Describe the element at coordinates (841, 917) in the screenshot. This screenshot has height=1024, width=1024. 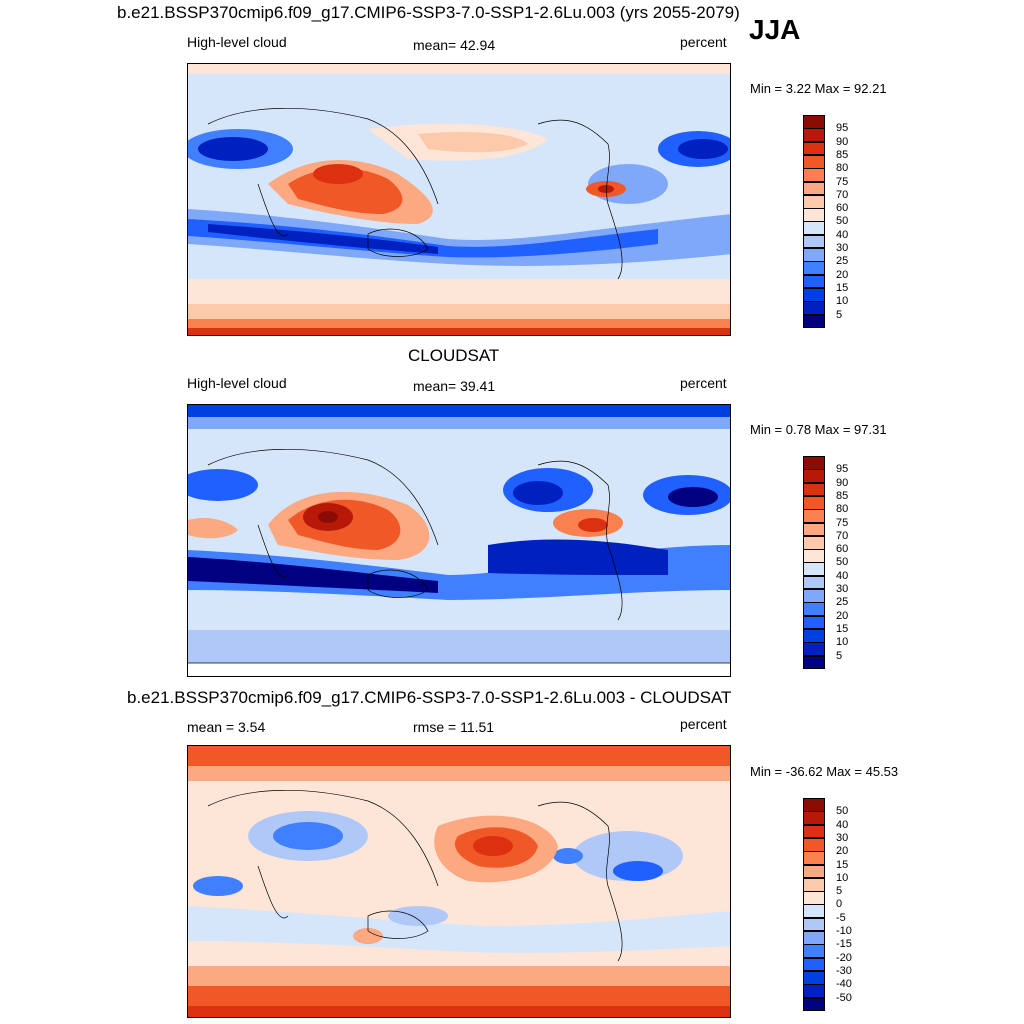
I see `colorbar-tick-label: -5` at that location.